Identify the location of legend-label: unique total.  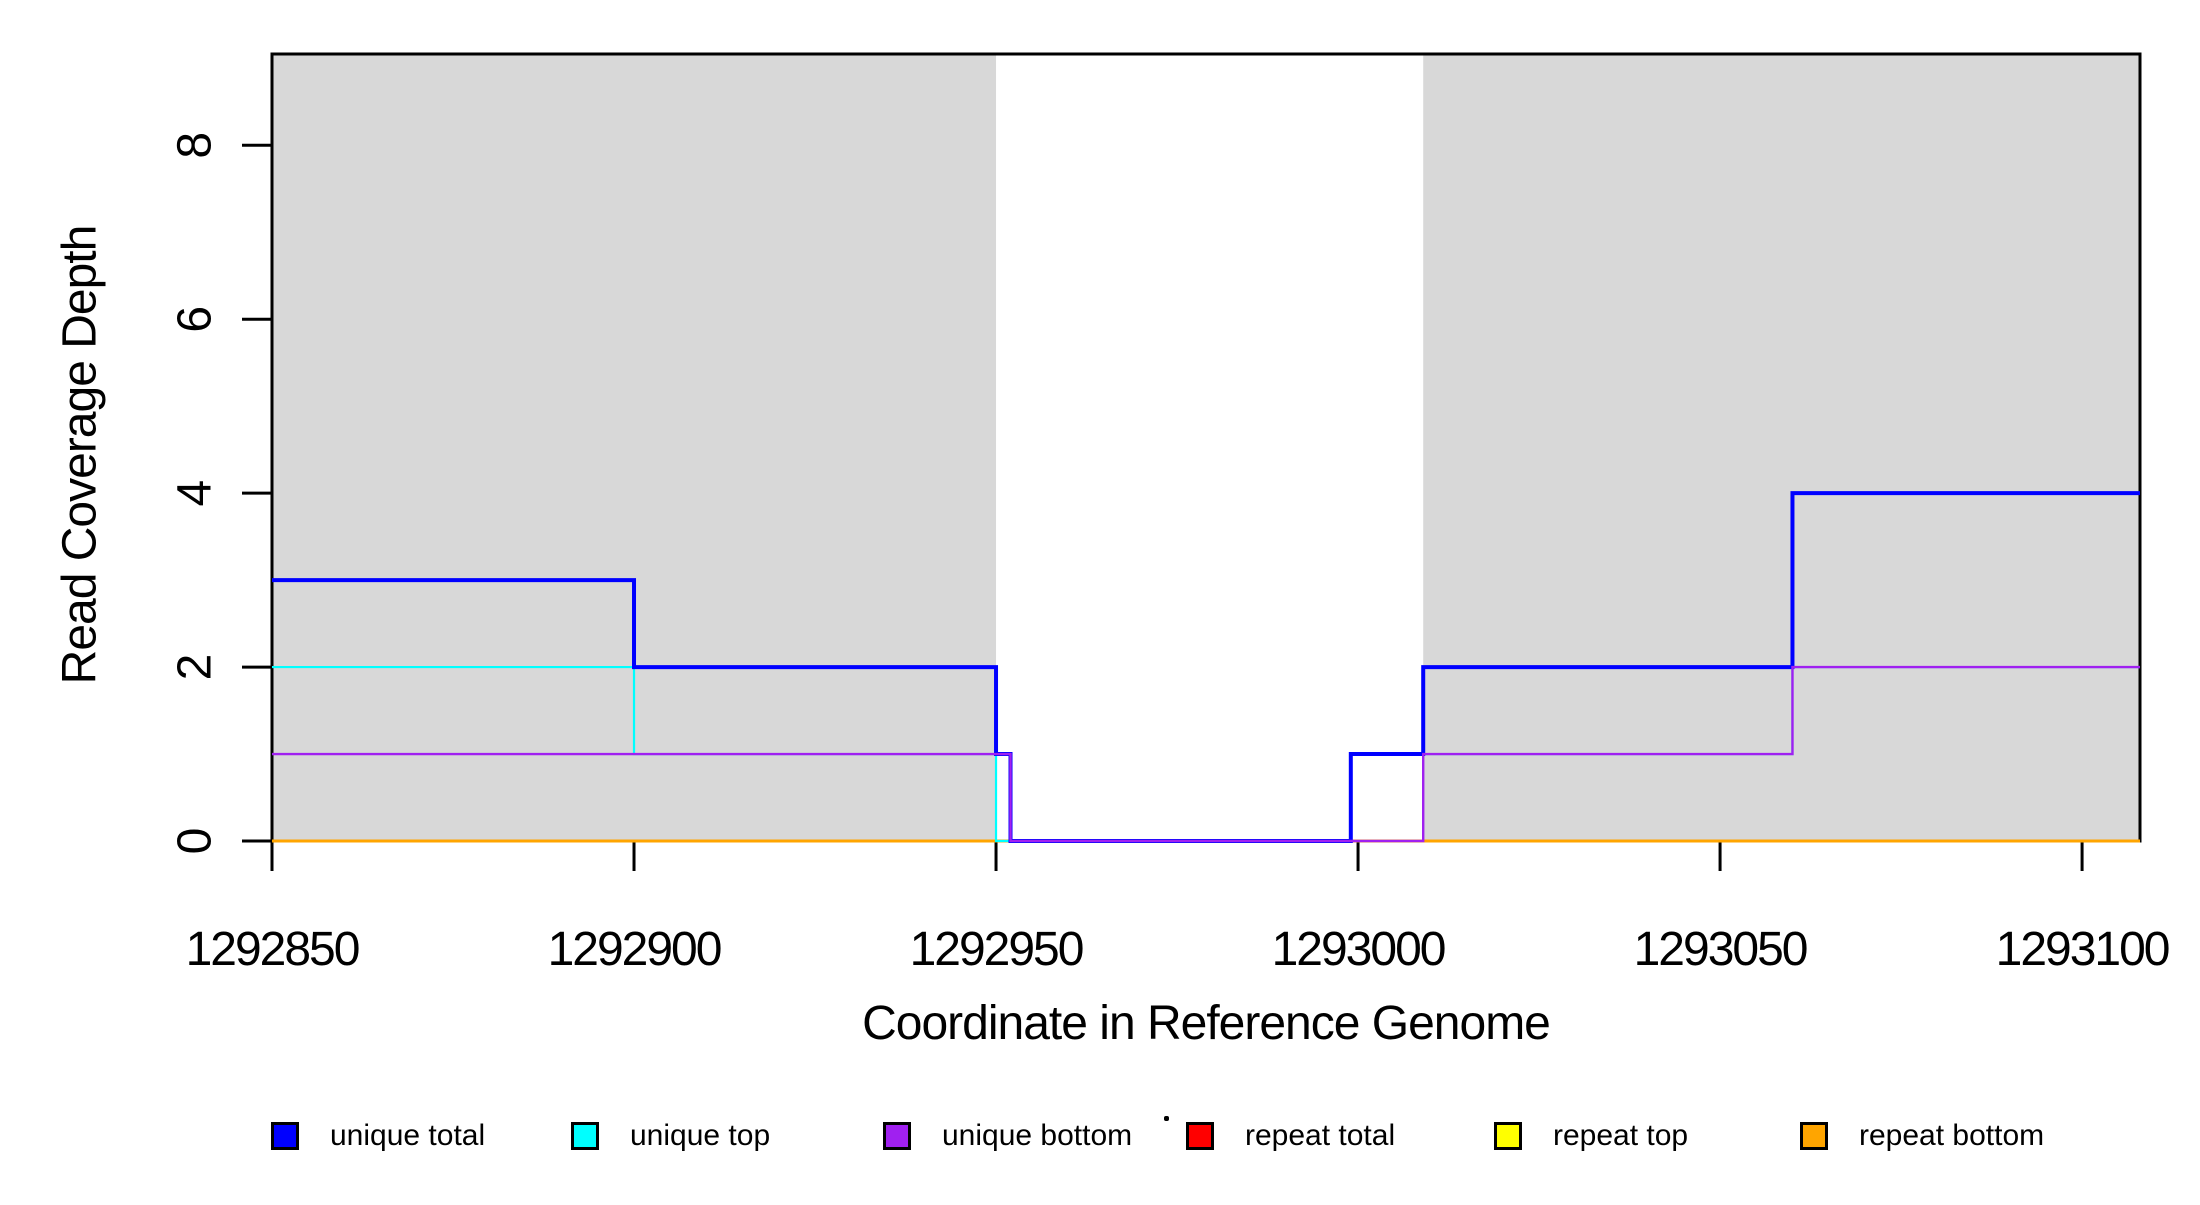
(408, 1135).